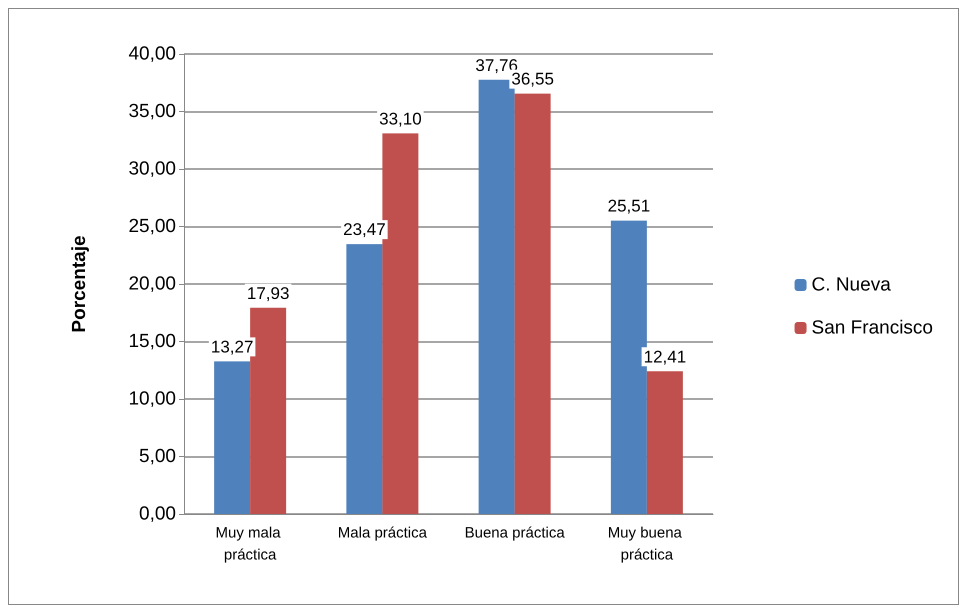 The image size is (969, 615). What do you see at coordinates (157, 456) in the screenshot?
I see `y-tick-label: 5,00` at bounding box center [157, 456].